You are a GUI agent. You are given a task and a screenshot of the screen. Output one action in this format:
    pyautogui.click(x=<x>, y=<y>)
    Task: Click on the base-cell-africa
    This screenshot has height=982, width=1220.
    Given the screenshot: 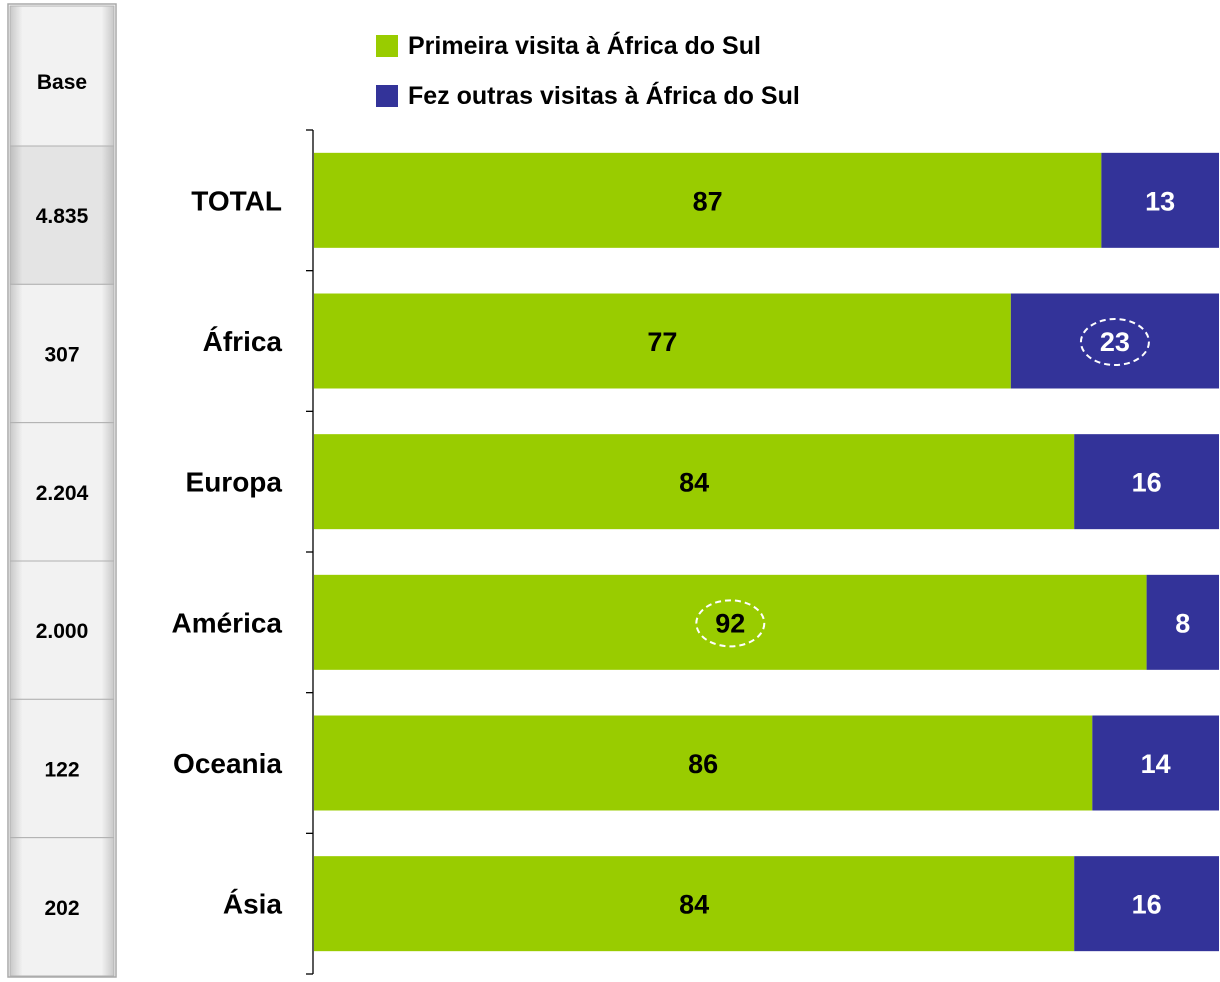 What is the action you would take?
    pyautogui.click(x=62, y=353)
    